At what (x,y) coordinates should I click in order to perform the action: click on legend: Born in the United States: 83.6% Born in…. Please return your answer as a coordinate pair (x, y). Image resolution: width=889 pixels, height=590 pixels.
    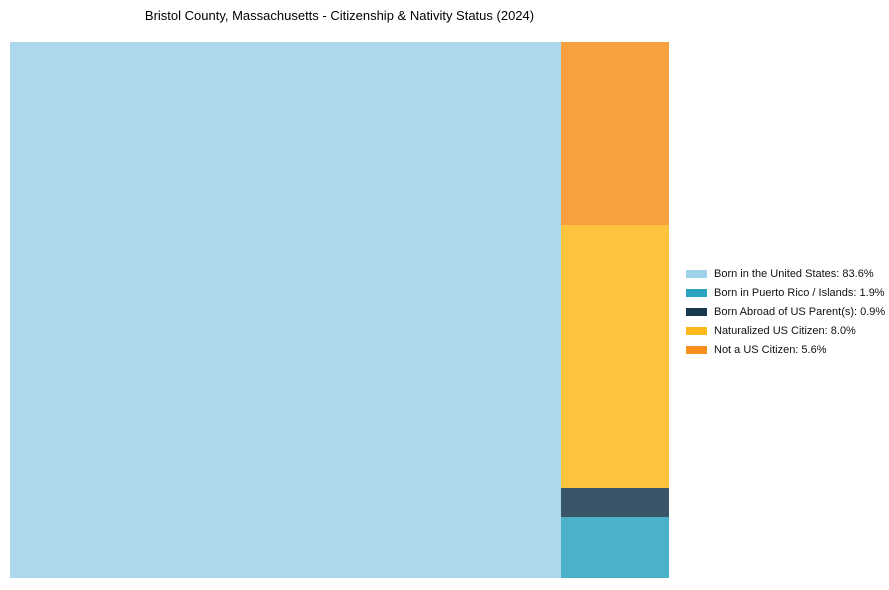
    Looking at the image, I should click on (785, 311).